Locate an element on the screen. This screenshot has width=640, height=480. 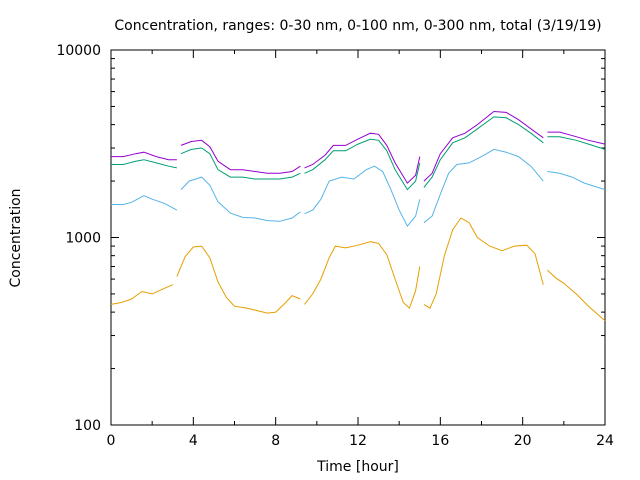
y-axis-label: Concentration is located at coordinates (16, 237).